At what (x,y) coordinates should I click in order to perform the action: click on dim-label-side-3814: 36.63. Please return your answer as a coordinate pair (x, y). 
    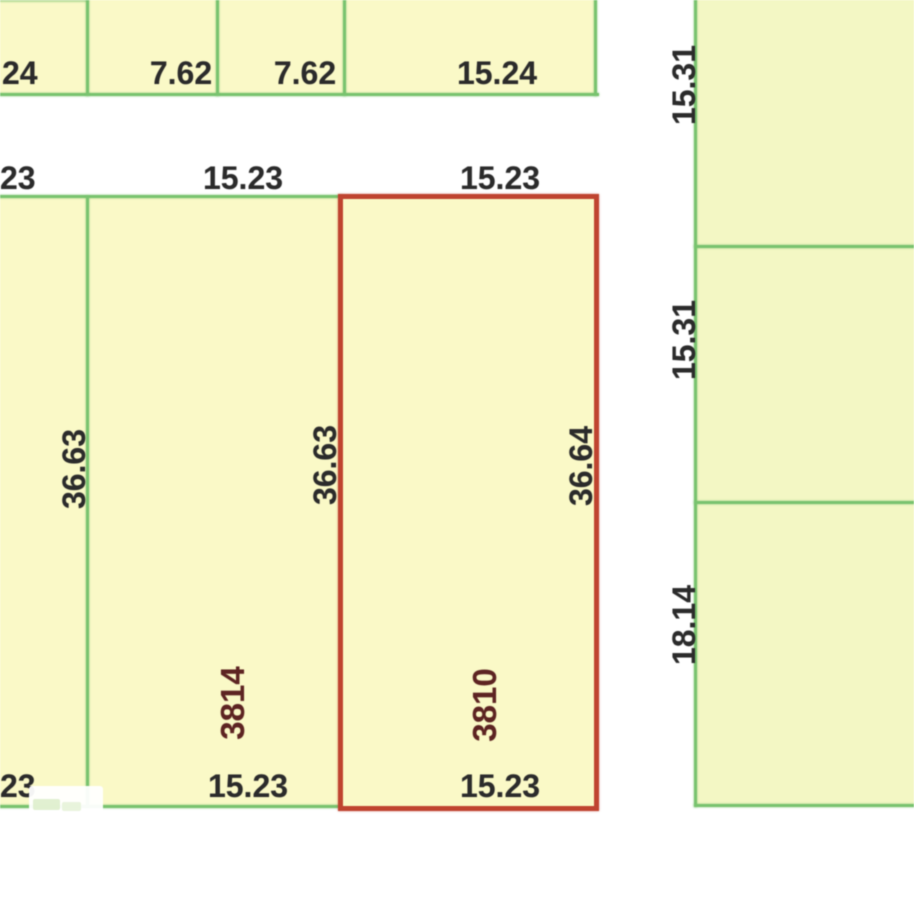
    Looking at the image, I should click on (325, 465).